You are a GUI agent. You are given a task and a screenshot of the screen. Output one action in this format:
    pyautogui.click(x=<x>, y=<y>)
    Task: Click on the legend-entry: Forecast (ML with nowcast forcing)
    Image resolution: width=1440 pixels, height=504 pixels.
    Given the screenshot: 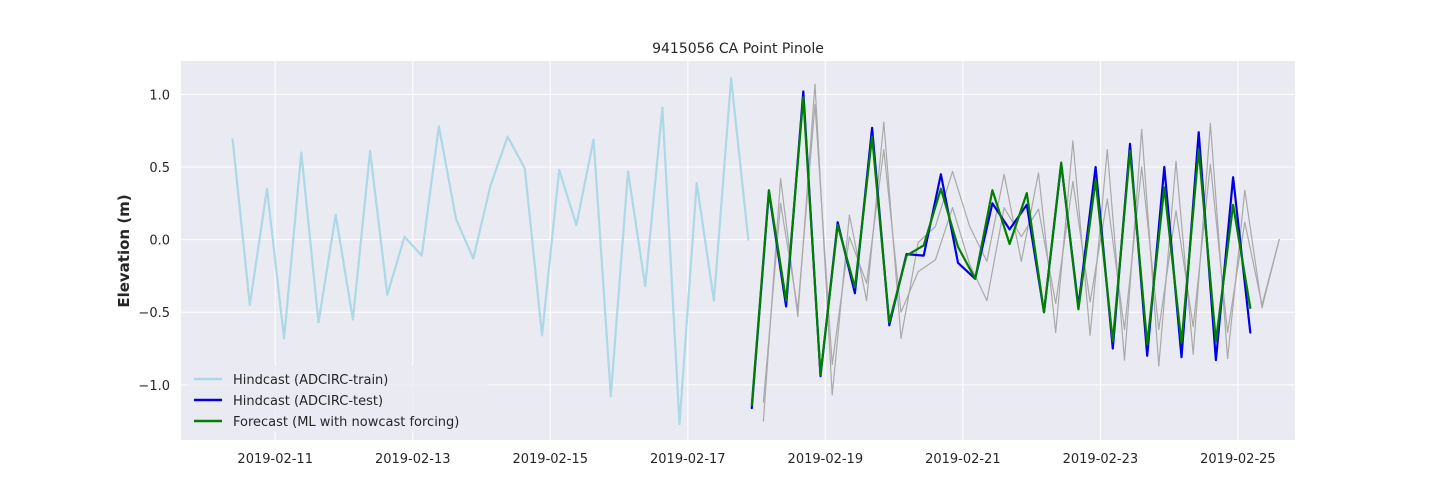 What is the action you would take?
    pyautogui.click(x=346, y=422)
    